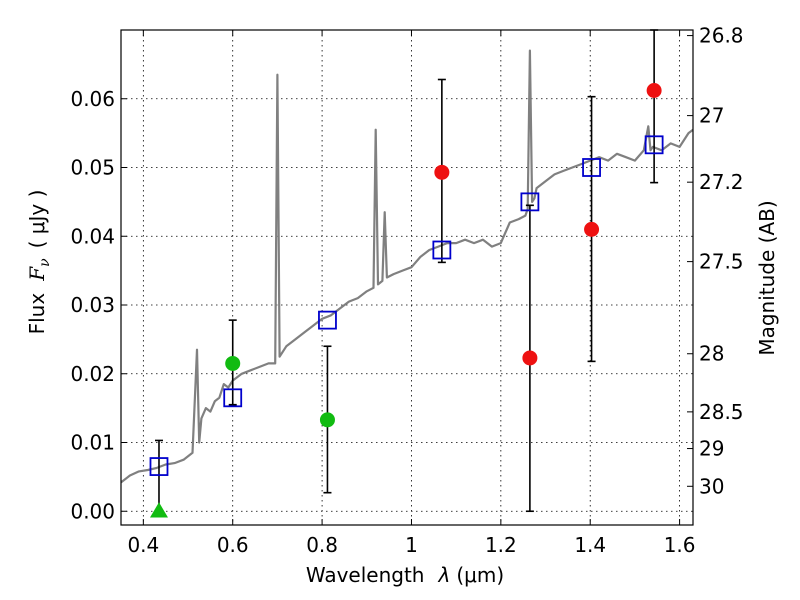 The width and height of the screenshot is (800, 600). Describe the element at coordinates (233, 545) in the screenshot. I see `x-tick-label: 0.6` at that location.